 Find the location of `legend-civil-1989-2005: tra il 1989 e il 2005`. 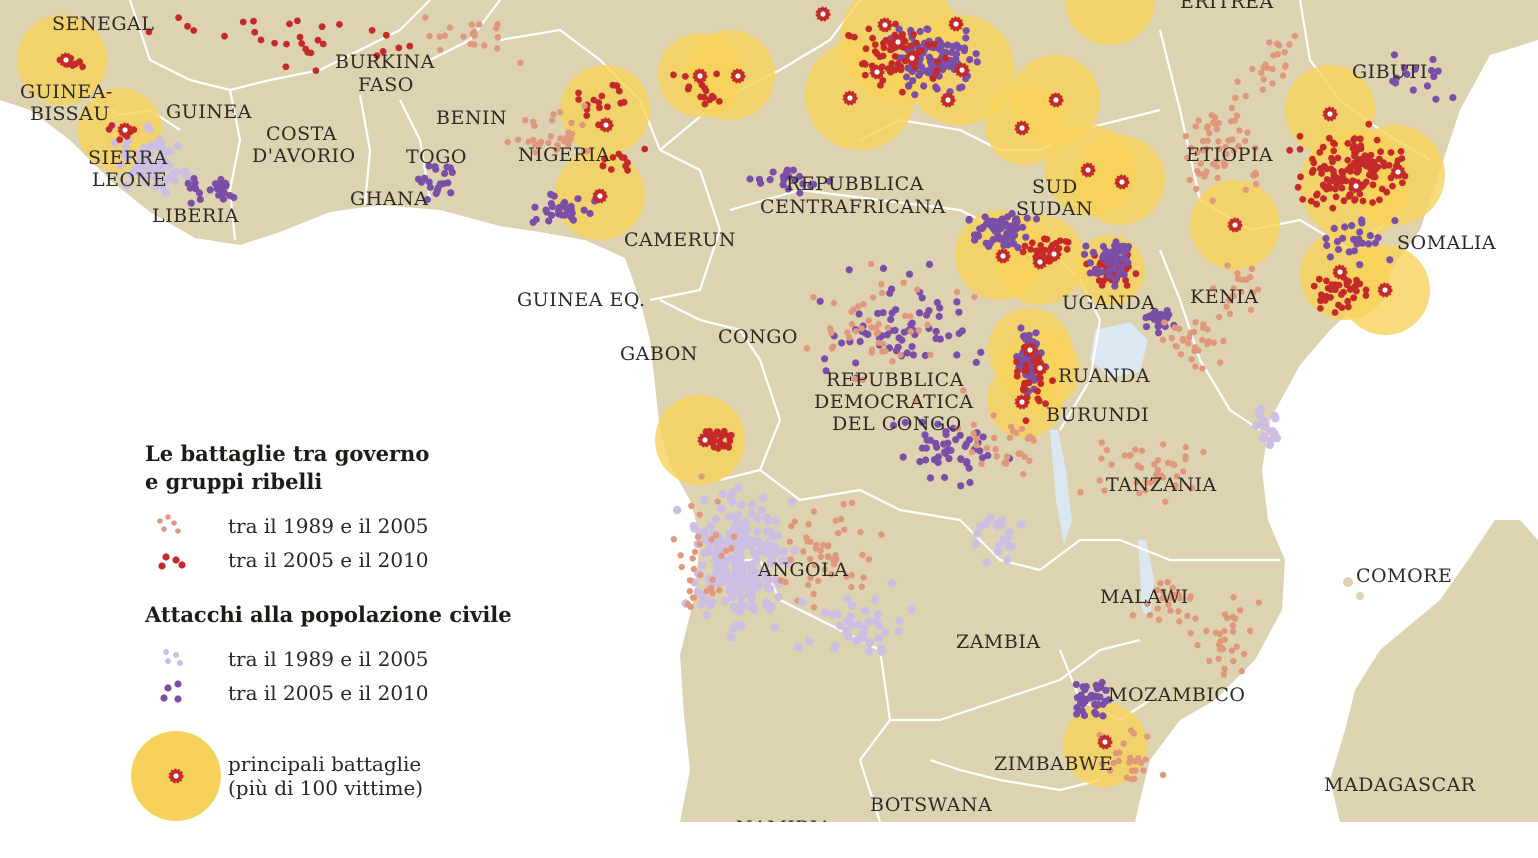

legend-civil-1989-2005: tra il 1989 e il 2005 is located at coordinates (328, 659).